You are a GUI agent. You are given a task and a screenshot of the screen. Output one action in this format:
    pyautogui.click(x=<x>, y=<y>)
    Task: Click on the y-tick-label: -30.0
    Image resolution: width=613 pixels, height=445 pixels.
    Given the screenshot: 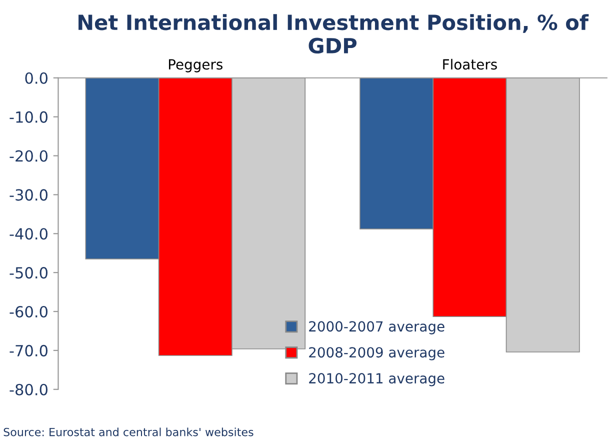 What is the action you would take?
    pyautogui.click(x=29, y=195)
    